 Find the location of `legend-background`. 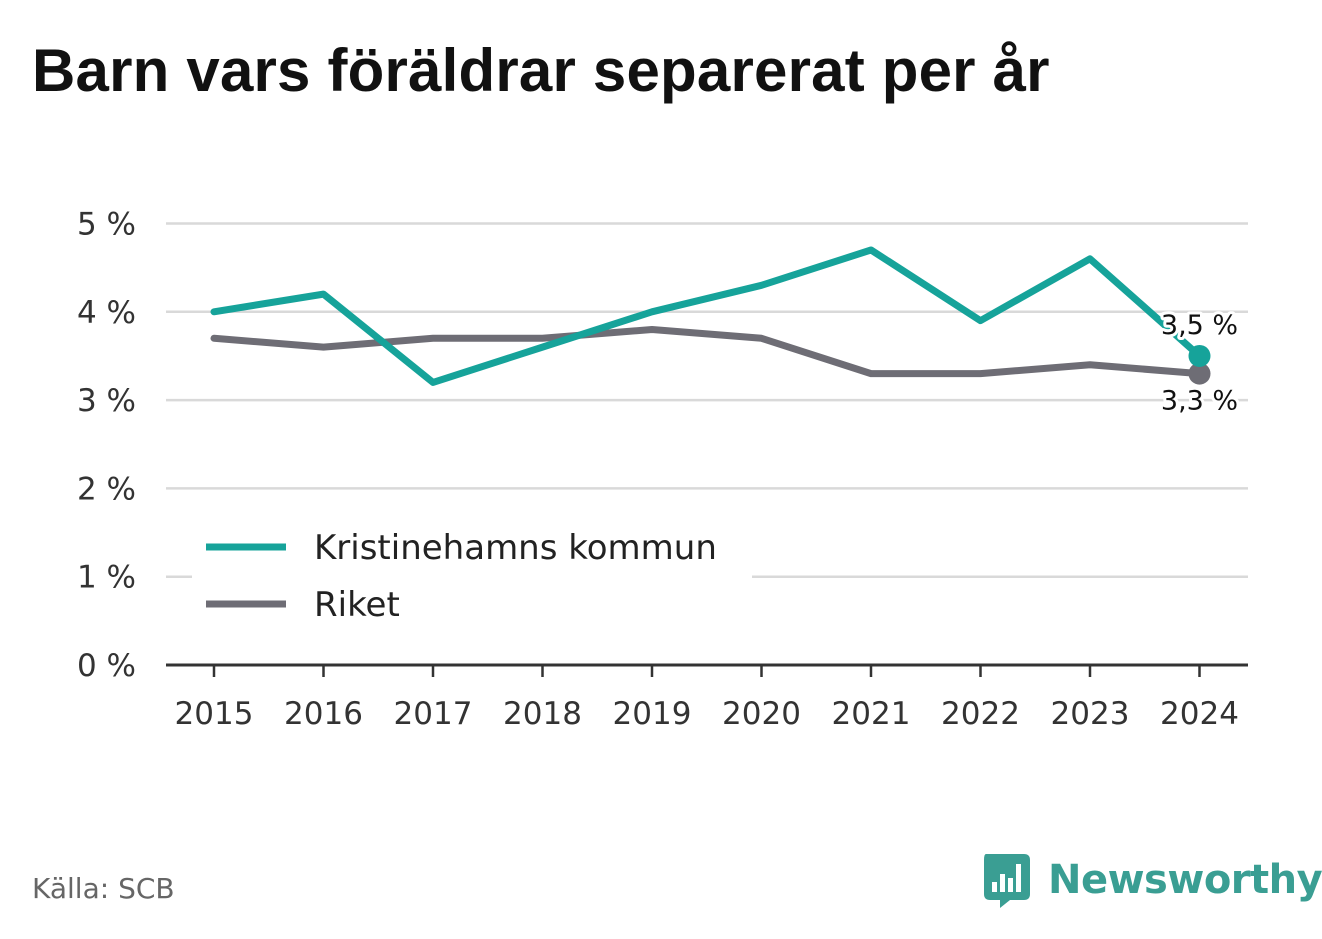

legend-background is located at coordinates (472, 576).